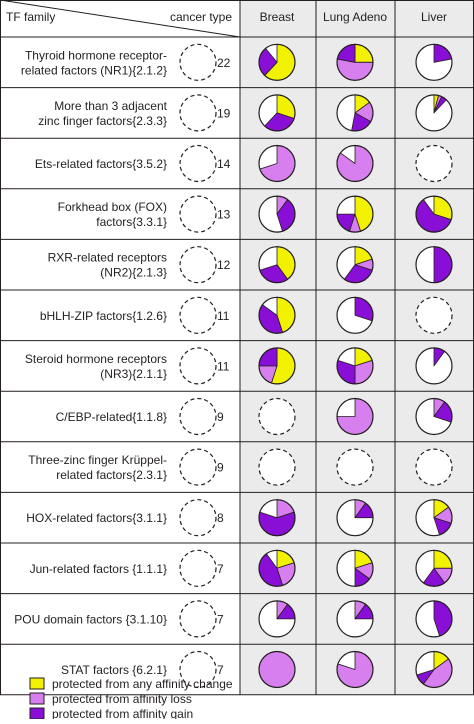 The image size is (474, 724). I want to click on column-header-liver: Liver, so click(434, 17).